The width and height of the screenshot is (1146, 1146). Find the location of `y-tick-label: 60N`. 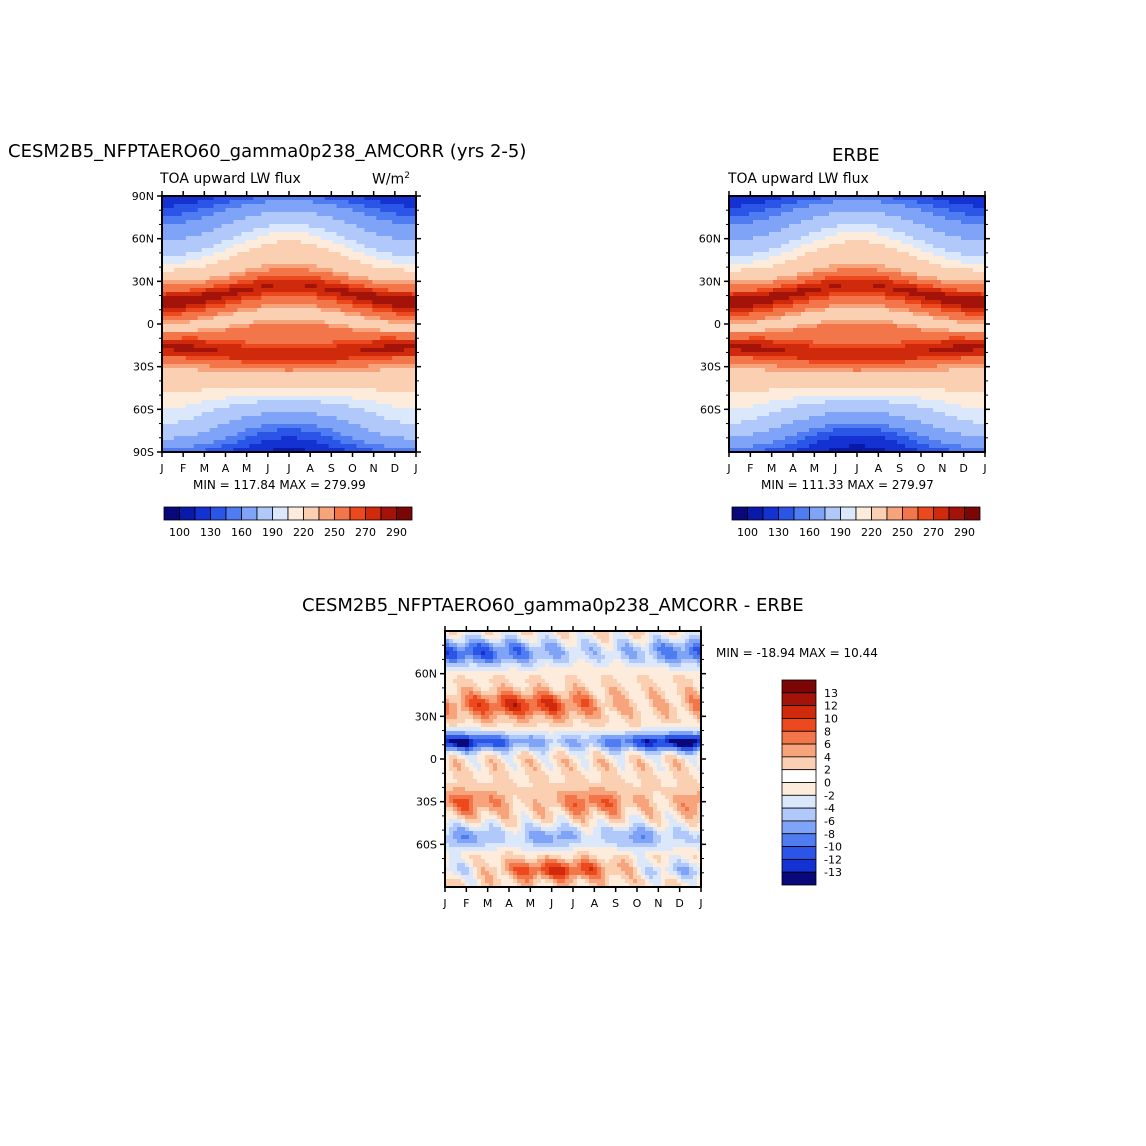

y-tick-label: 60N is located at coordinates (143, 239).